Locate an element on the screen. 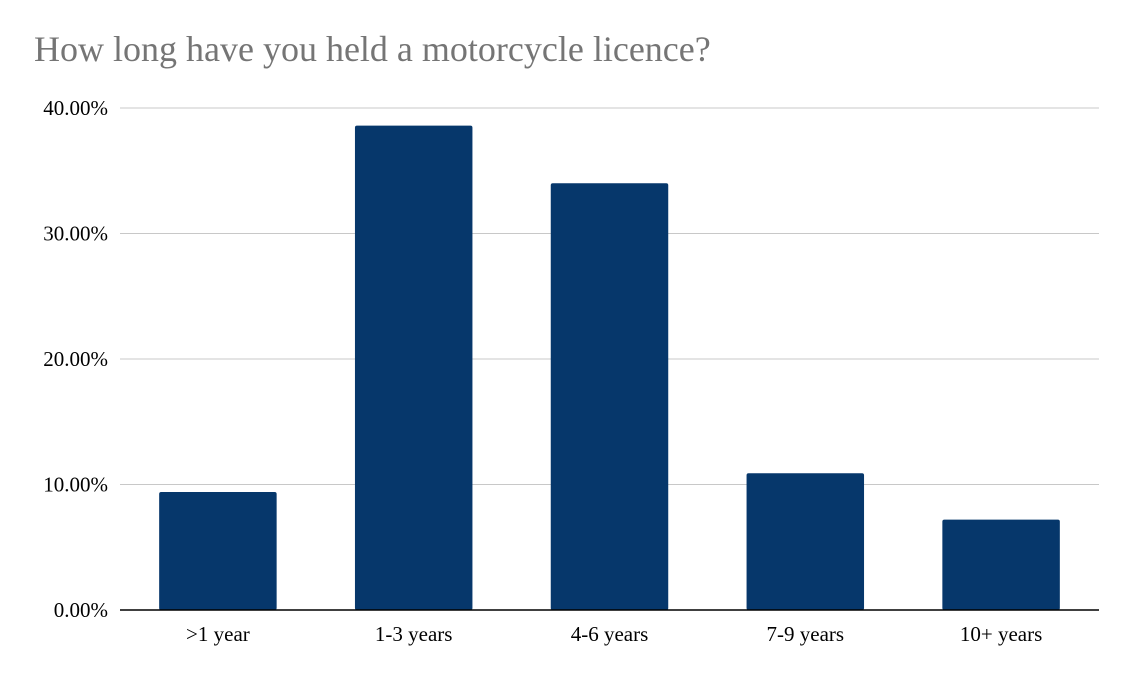 The width and height of the screenshot is (1132, 680). x-tick-label: 1-3 years is located at coordinates (414, 634).